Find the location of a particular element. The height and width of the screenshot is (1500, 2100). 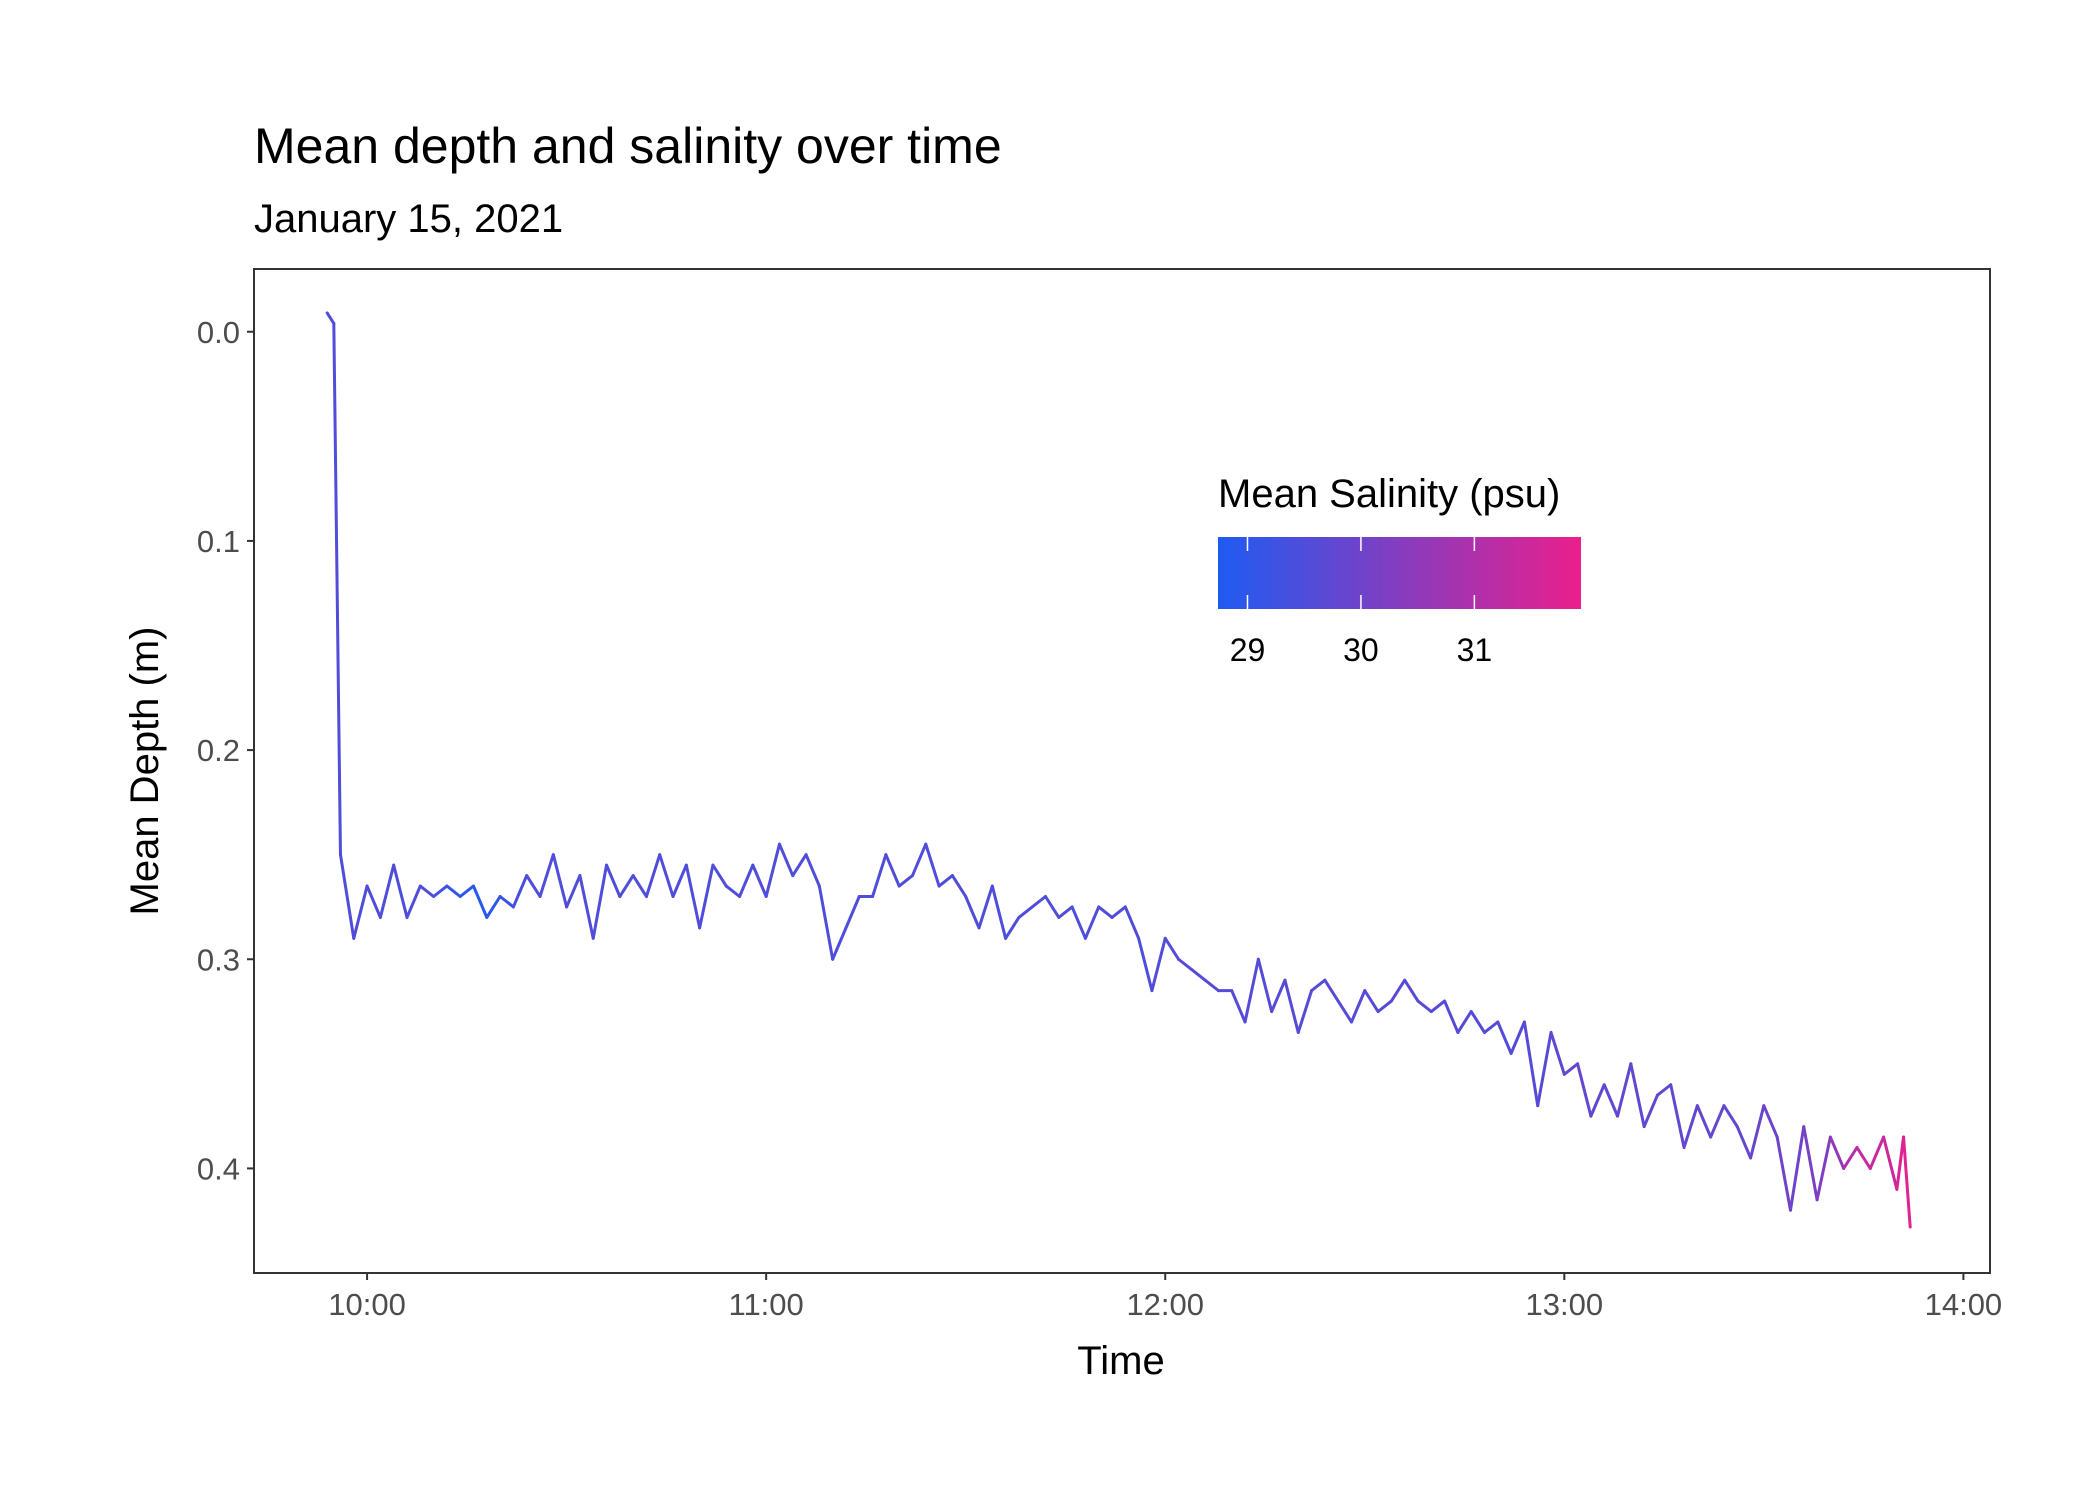

chart-subtitle: January 15, 2021 is located at coordinates (408, 219).